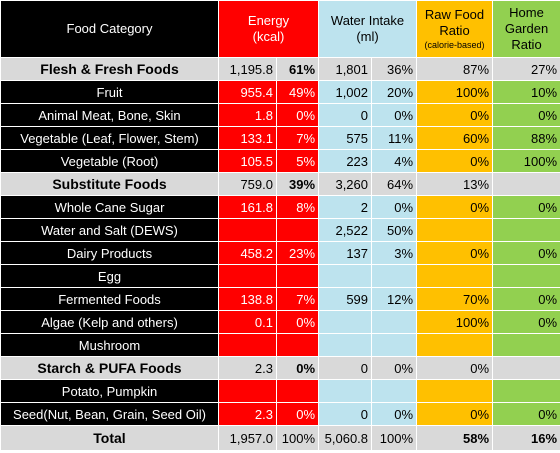 The width and height of the screenshot is (560, 453). I want to click on food-name-cell: Total, so click(109, 438).